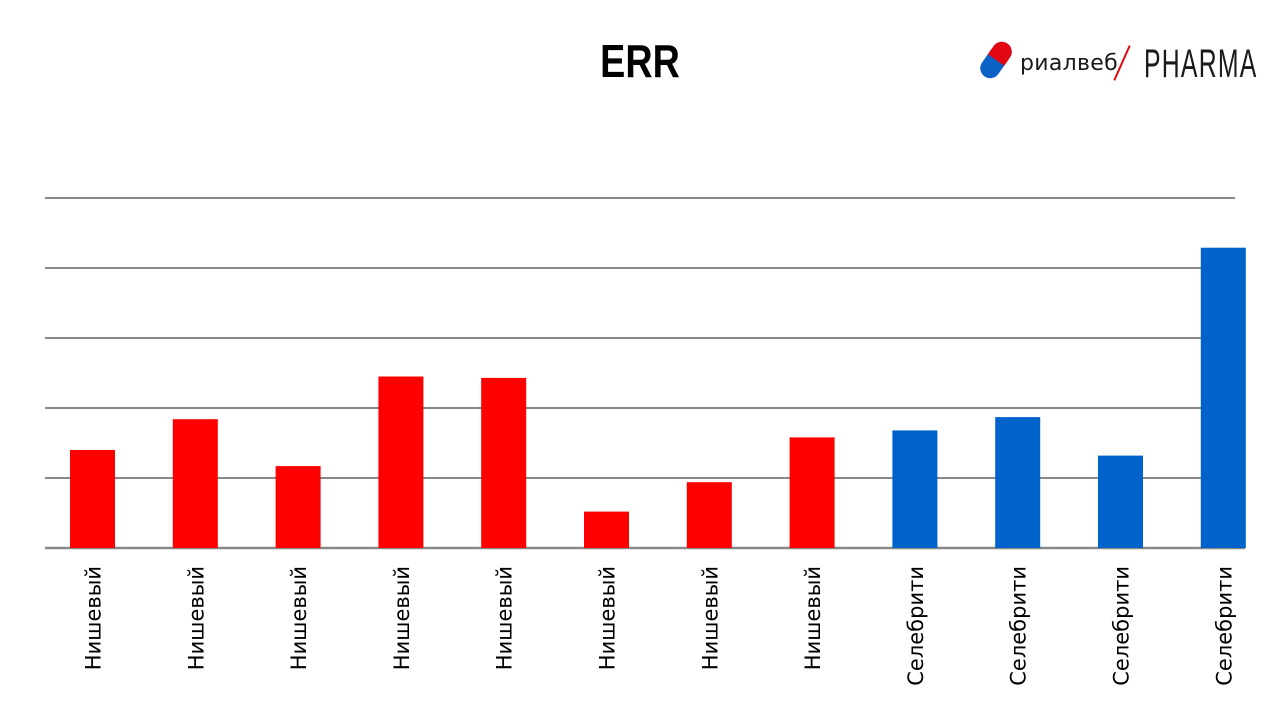  Describe the element at coordinates (996, 60) in the screenshot. I see `pill-icon` at that location.